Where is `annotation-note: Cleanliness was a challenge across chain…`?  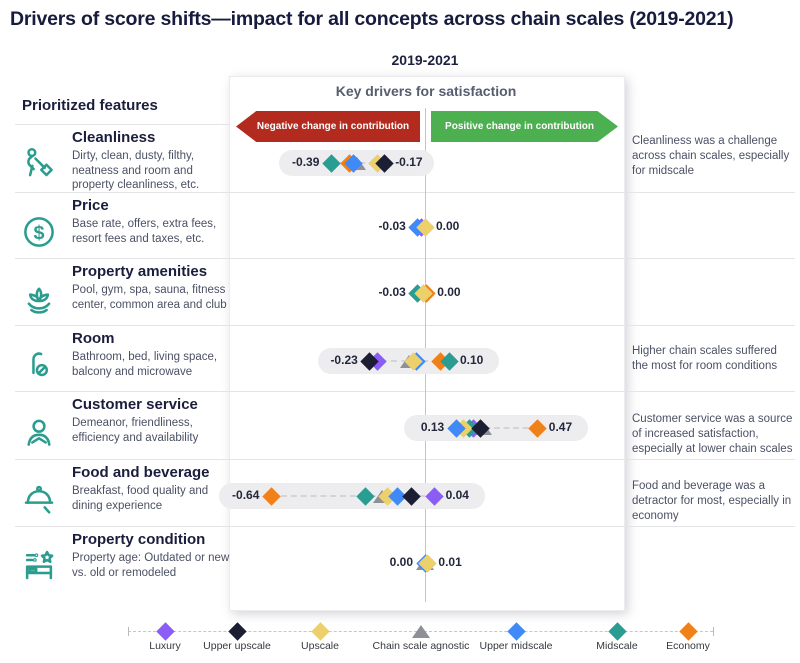
annotation-note: Cleanliness was a challenge across chain… is located at coordinates (711, 156).